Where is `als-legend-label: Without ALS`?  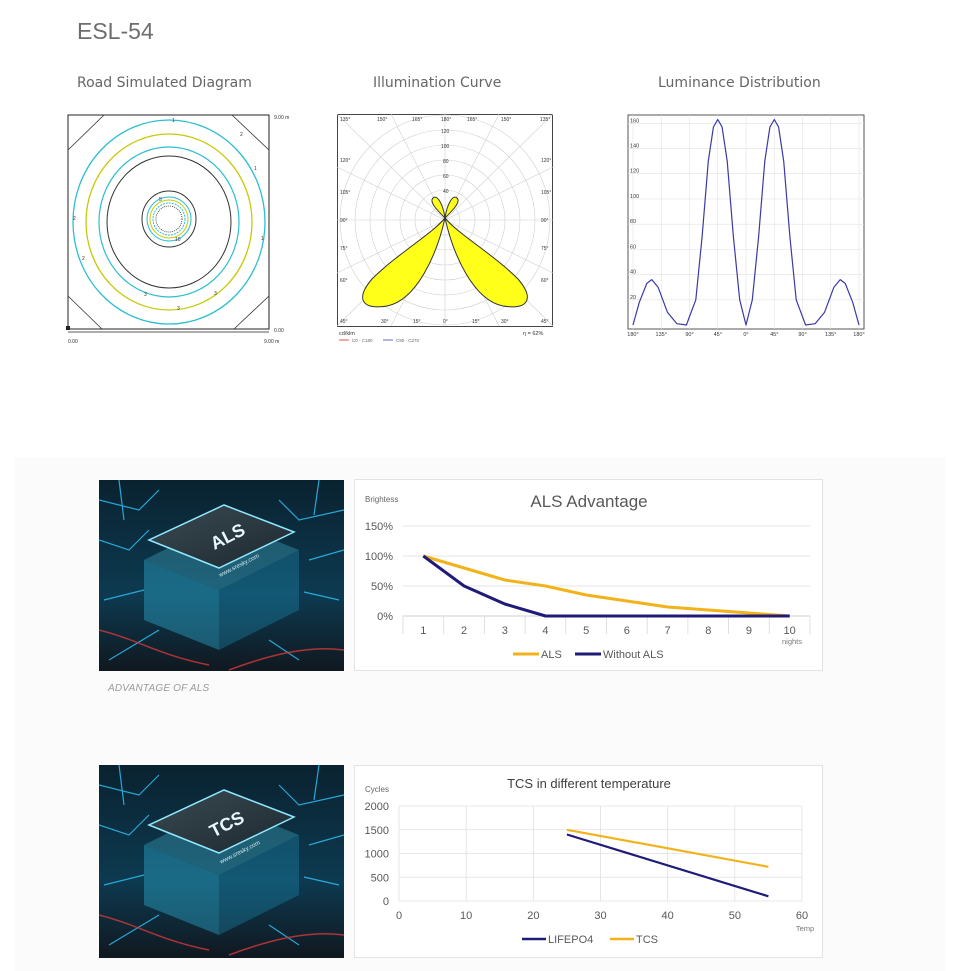
als-legend-label: Without ALS is located at coordinates (633, 655).